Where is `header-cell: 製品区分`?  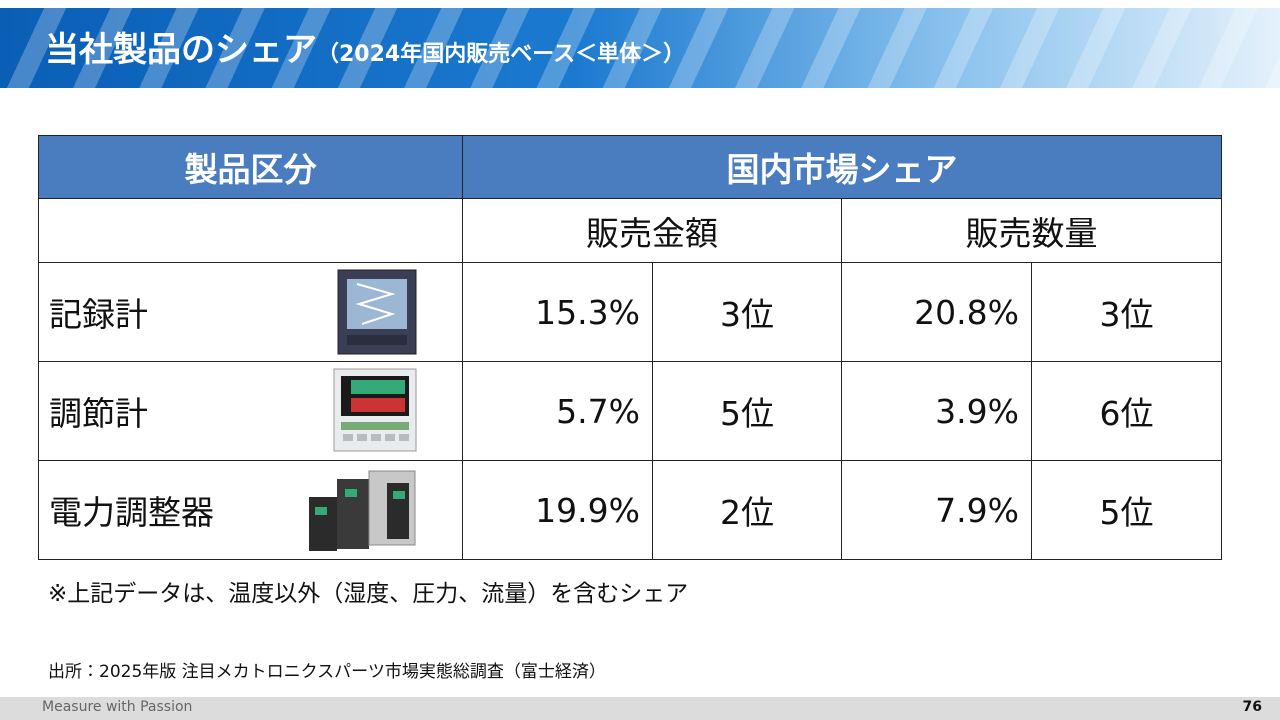 header-cell: 製品区分 is located at coordinates (250, 167).